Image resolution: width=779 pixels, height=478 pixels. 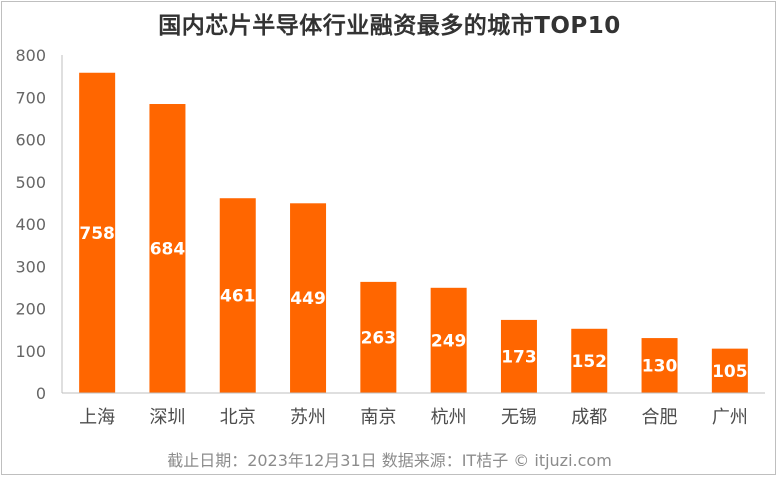 What do you see at coordinates (30, 309) in the screenshot?
I see `y-tick-label: 200` at bounding box center [30, 309].